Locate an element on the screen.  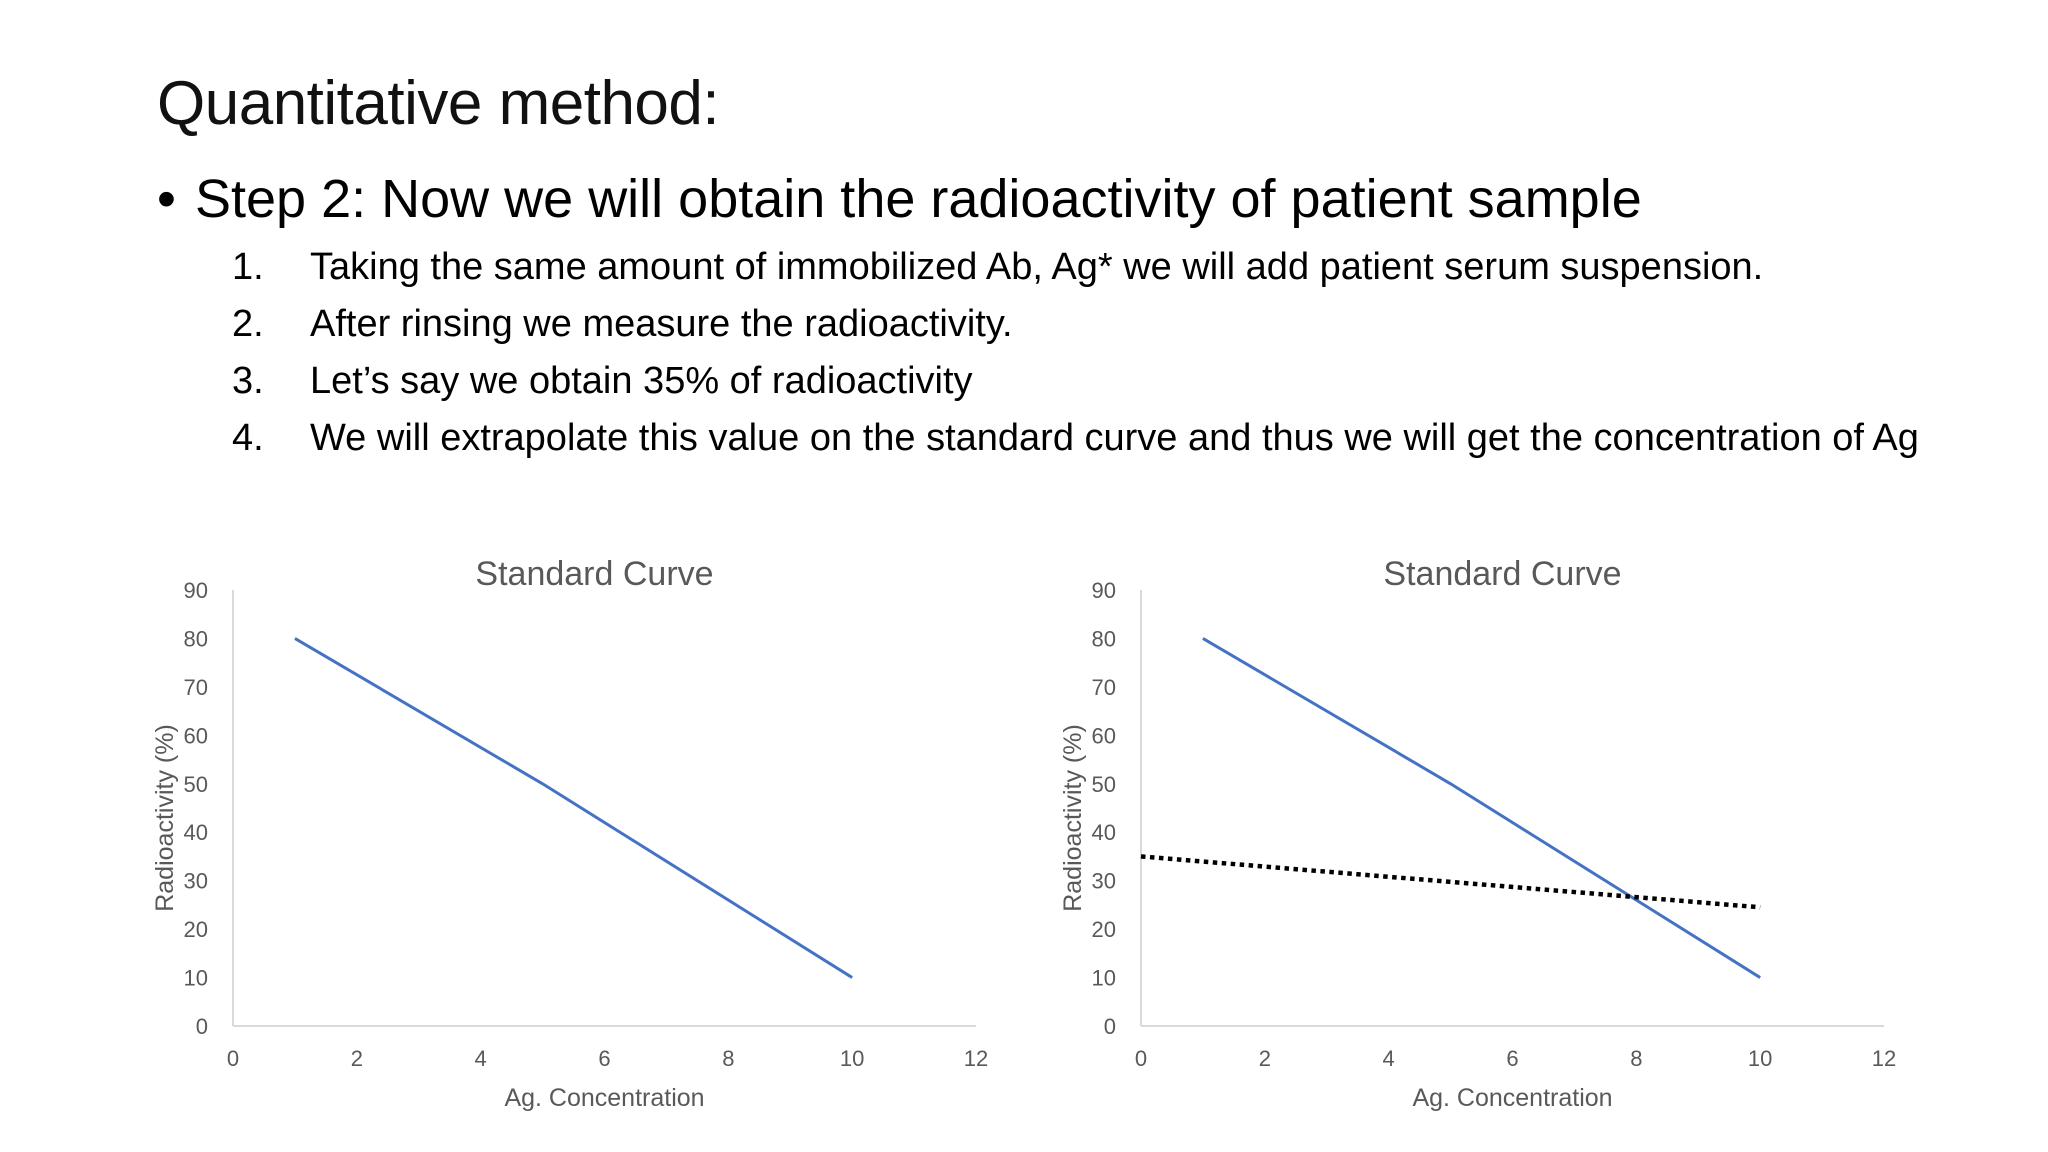
slide-title: Quantitative method: is located at coordinates (438, 103).